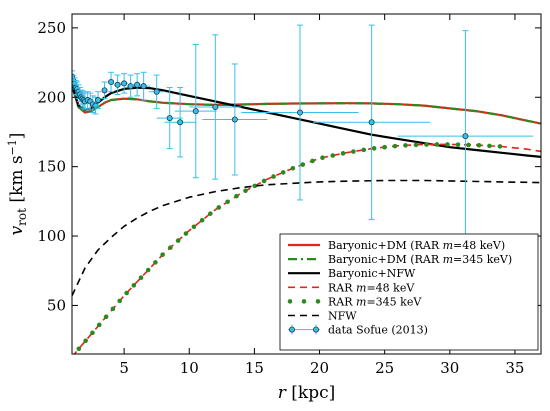 This screenshot has width=550, height=411. What do you see at coordinates (124, 368) in the screenshot?
I see `x-tick-label: 5` at bounding box center [124, 368].